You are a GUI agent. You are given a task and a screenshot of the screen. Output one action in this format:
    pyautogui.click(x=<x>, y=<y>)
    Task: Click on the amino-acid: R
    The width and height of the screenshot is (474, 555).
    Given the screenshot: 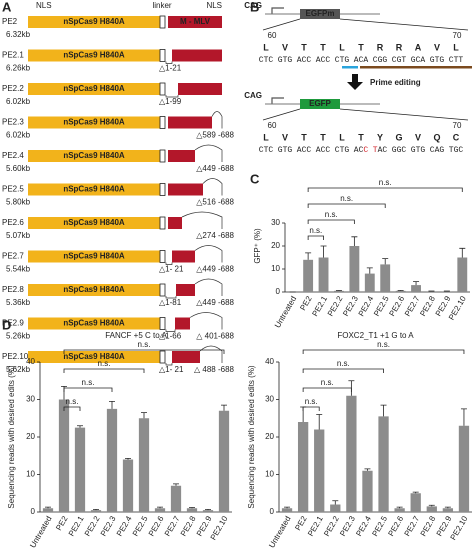 What is the action you would take?
    pyautogui.click(x=399, y=47)
    